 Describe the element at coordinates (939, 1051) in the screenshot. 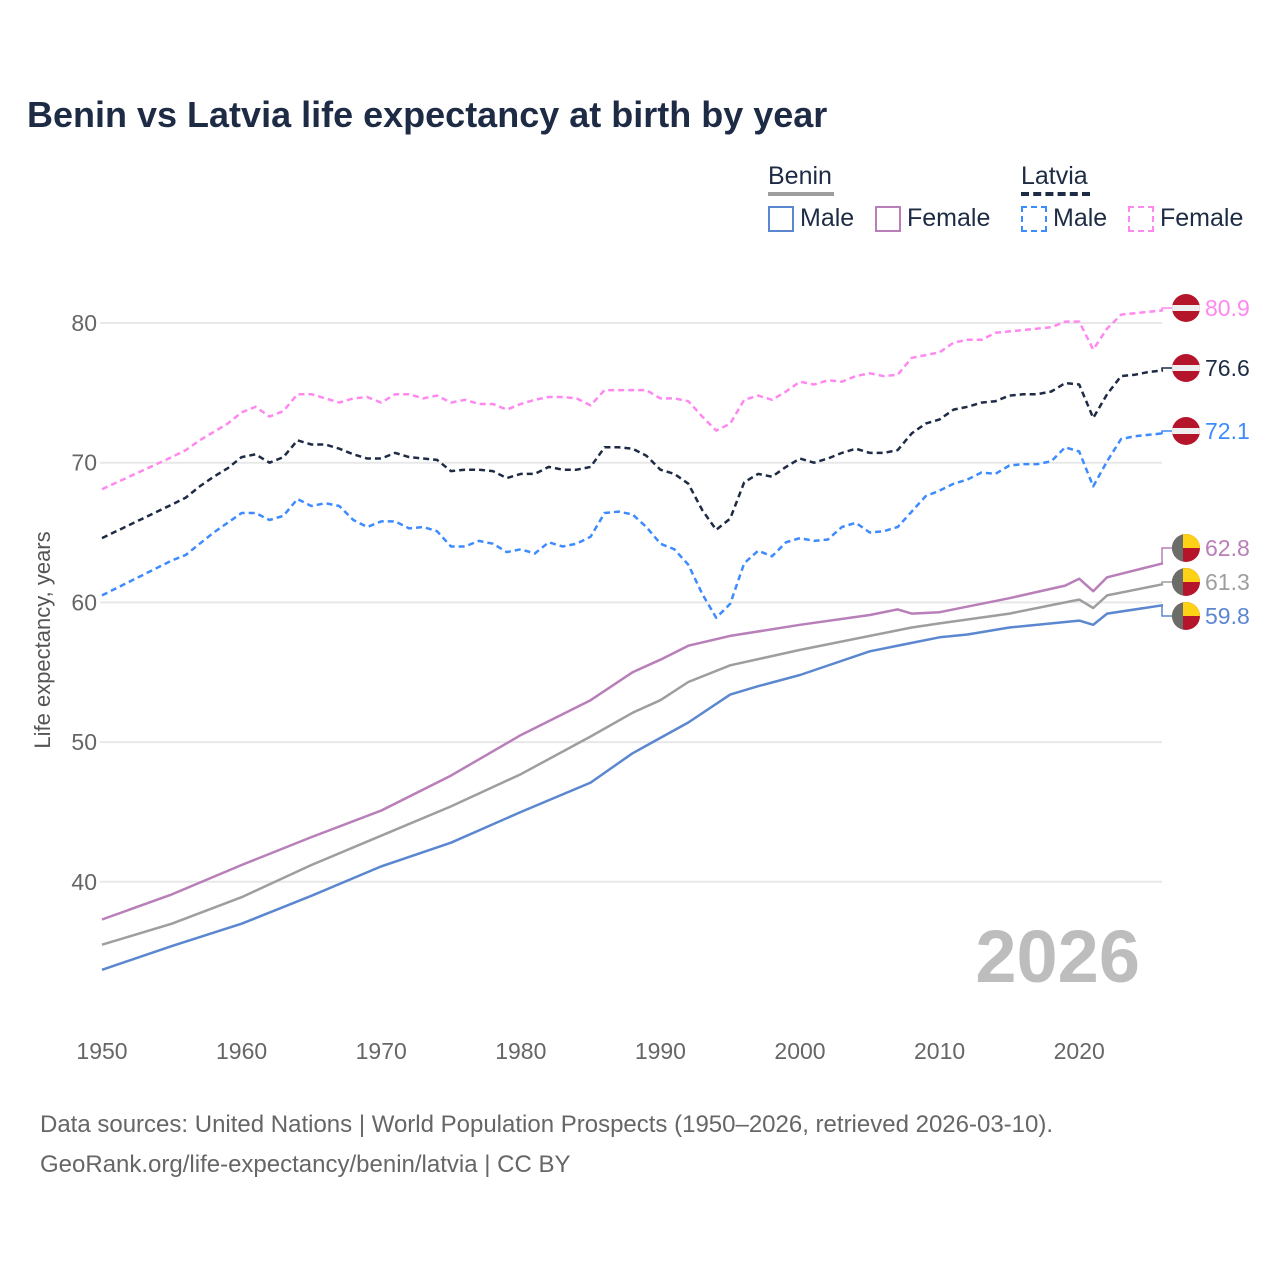

I see `x-tick-label: 2010` at that location.